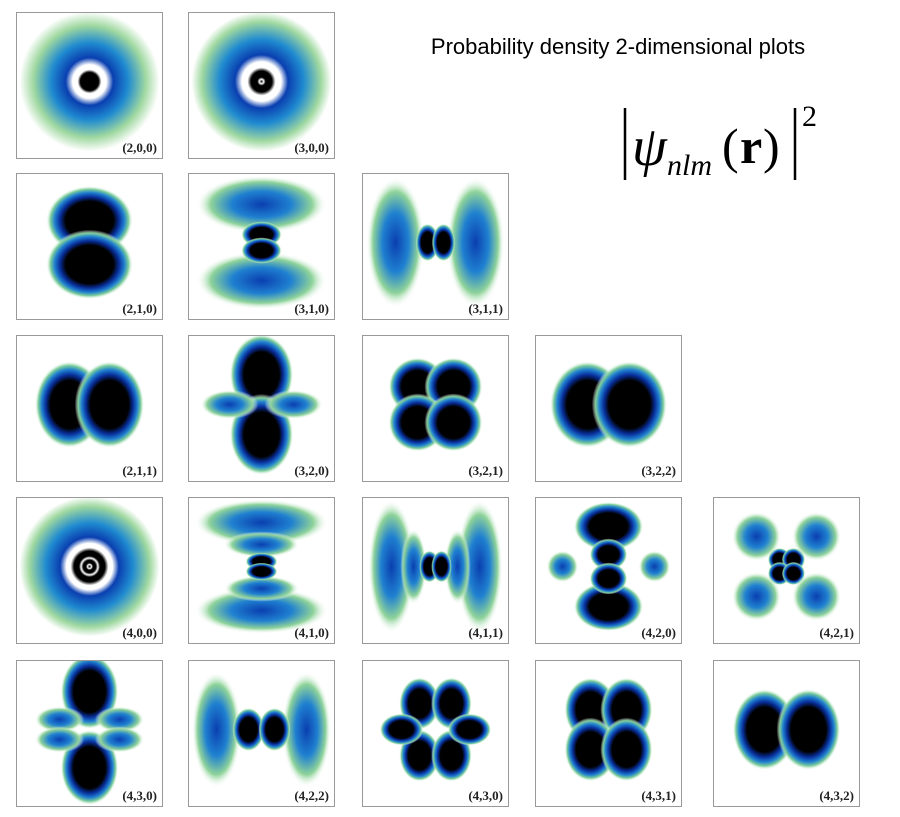 This screenshot has height=817, width=900. I want to click on panel-label: (3,0,0), so click(311, 147).